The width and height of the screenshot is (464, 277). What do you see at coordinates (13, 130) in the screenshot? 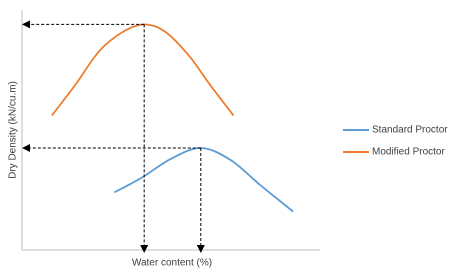
I see `y-axis-label: Dry Density (kN/cu.m)` at bounding box center [13, 130].